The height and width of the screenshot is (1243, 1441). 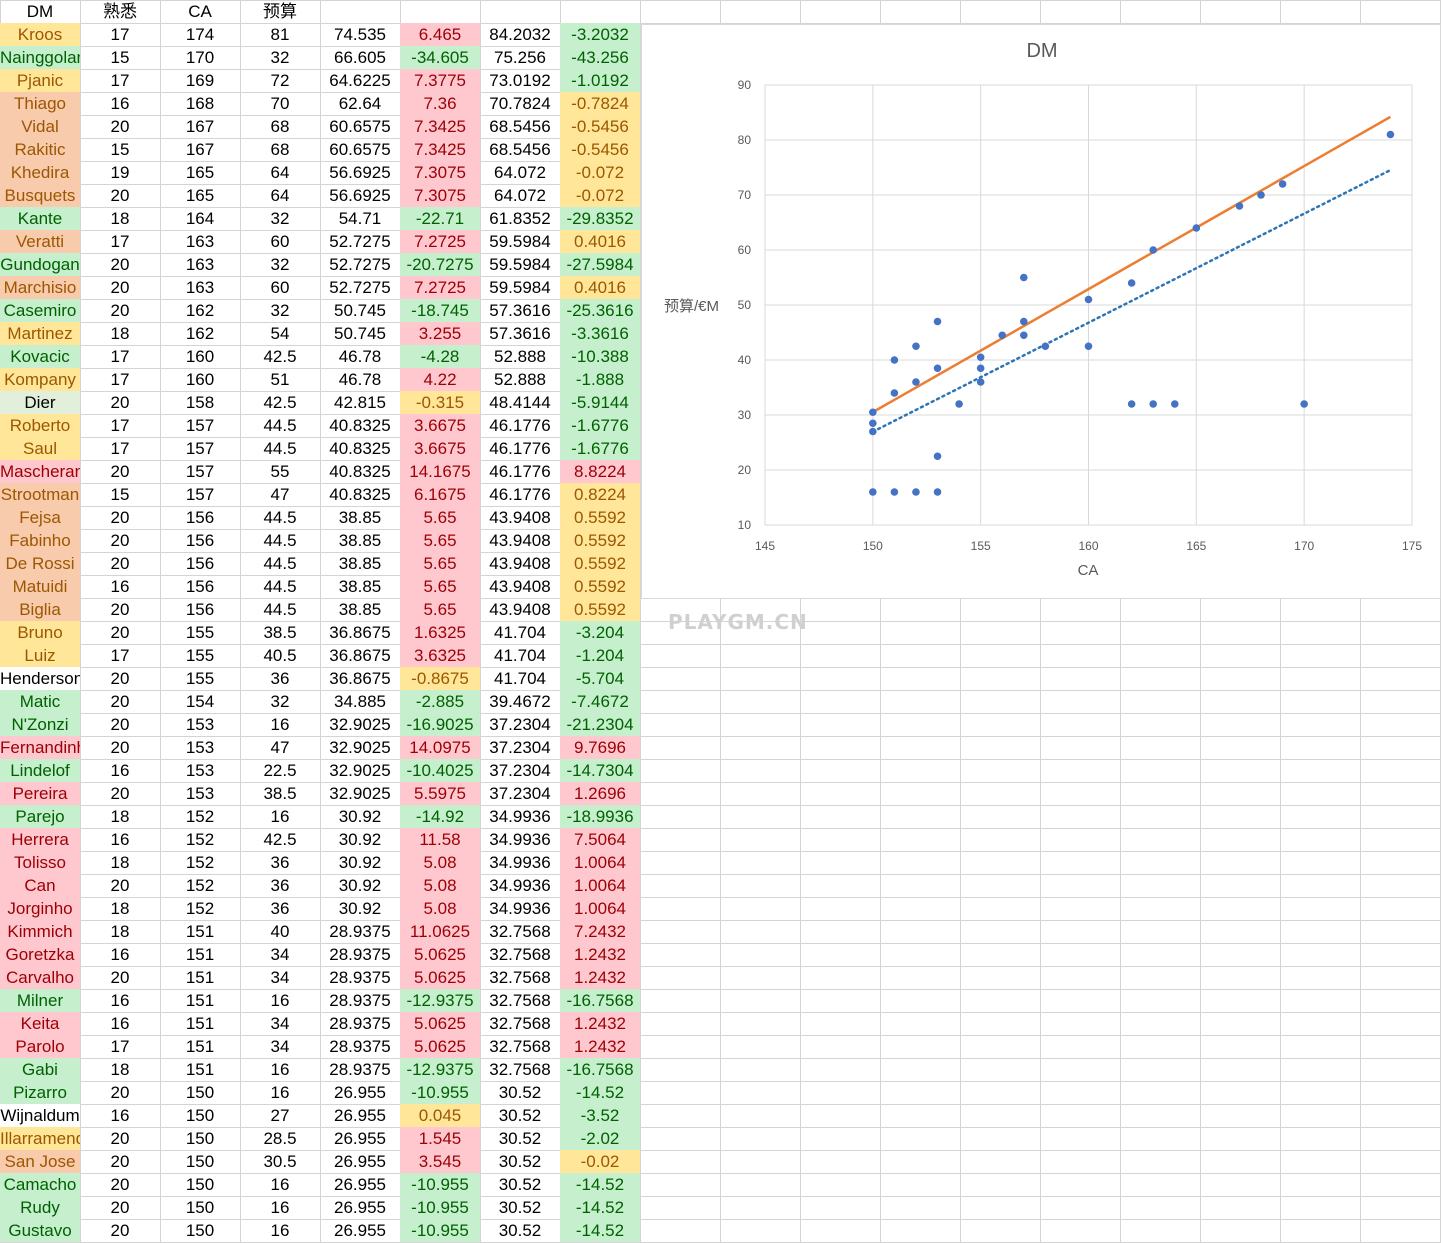 What do you see at coordinates (520, 839) in the screenshot?
I see `value-cell: 34.9936` at bounding box center [520, 839].